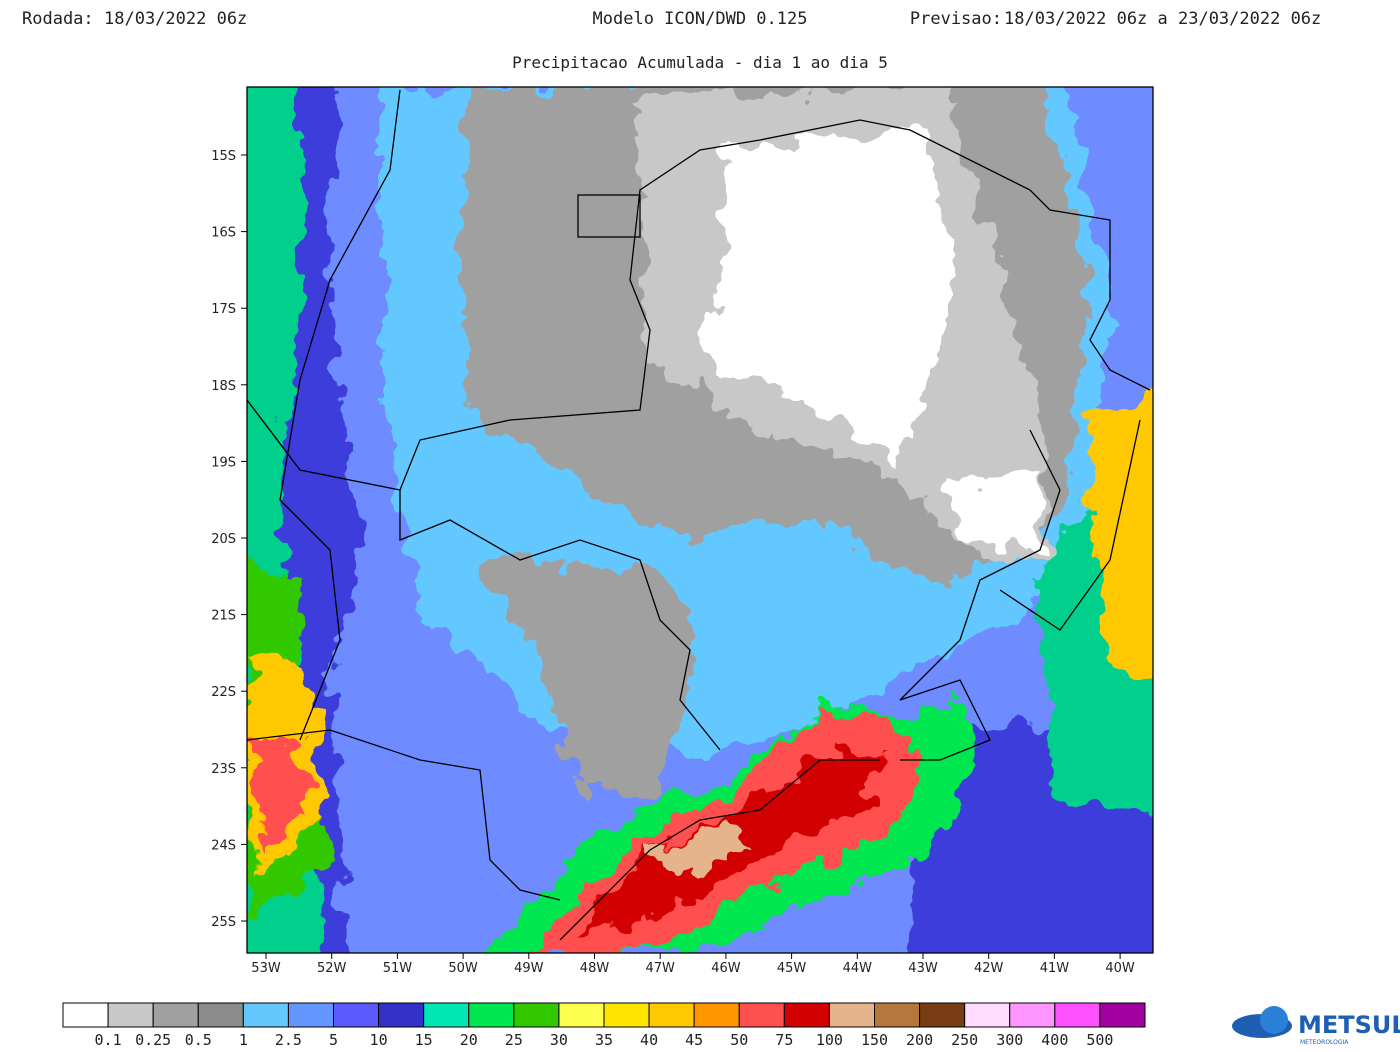  What do you see at coordinates (223, 309) in the screenshot?
I see `lat-label: 17S` at bounding box center [223, 309].